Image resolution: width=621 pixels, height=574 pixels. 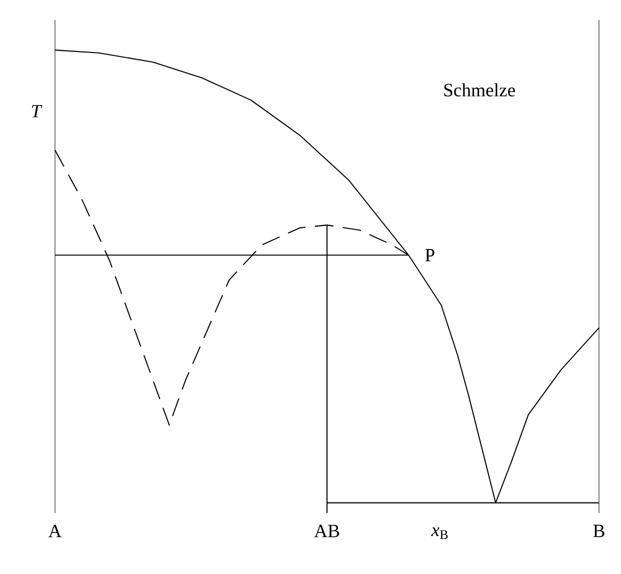 I want to click on x-tick-label: AB, so click(x=327, y=531).